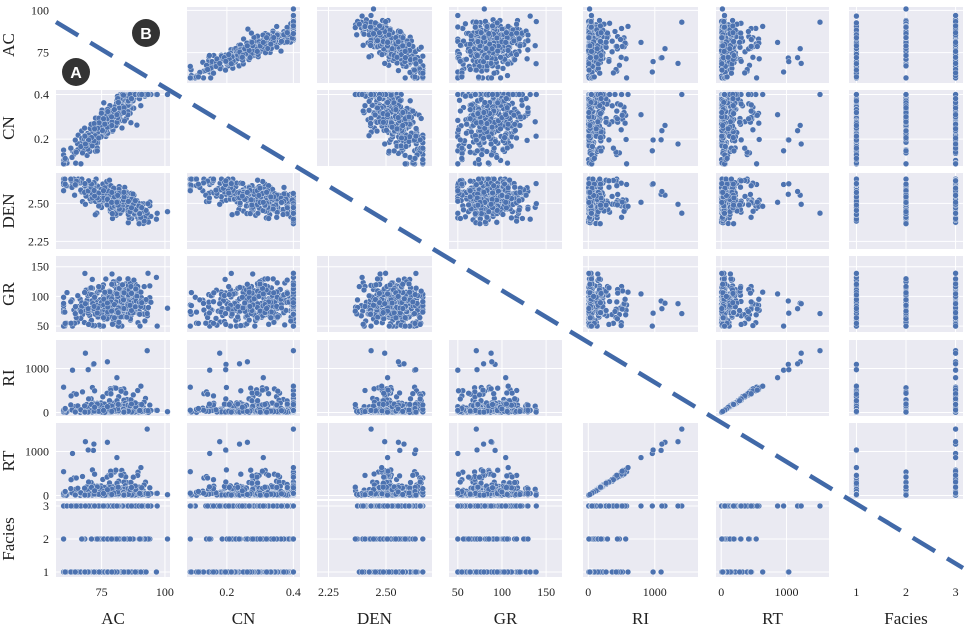 The height and width of the screenshot is (630, 969). Describe the element at coordinates (505, 128) in the screenshot. I see `panel-cn-vs-gr` at that location.